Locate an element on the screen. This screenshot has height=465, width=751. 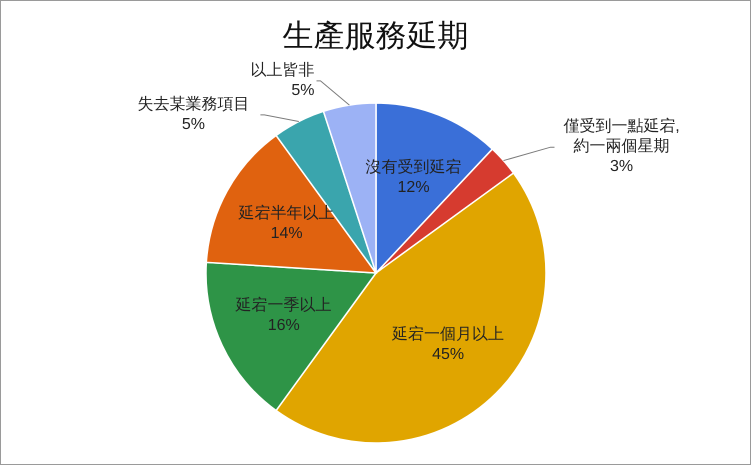
slice-label: 延宕一個月以上 is located at coordinates (448, 335).